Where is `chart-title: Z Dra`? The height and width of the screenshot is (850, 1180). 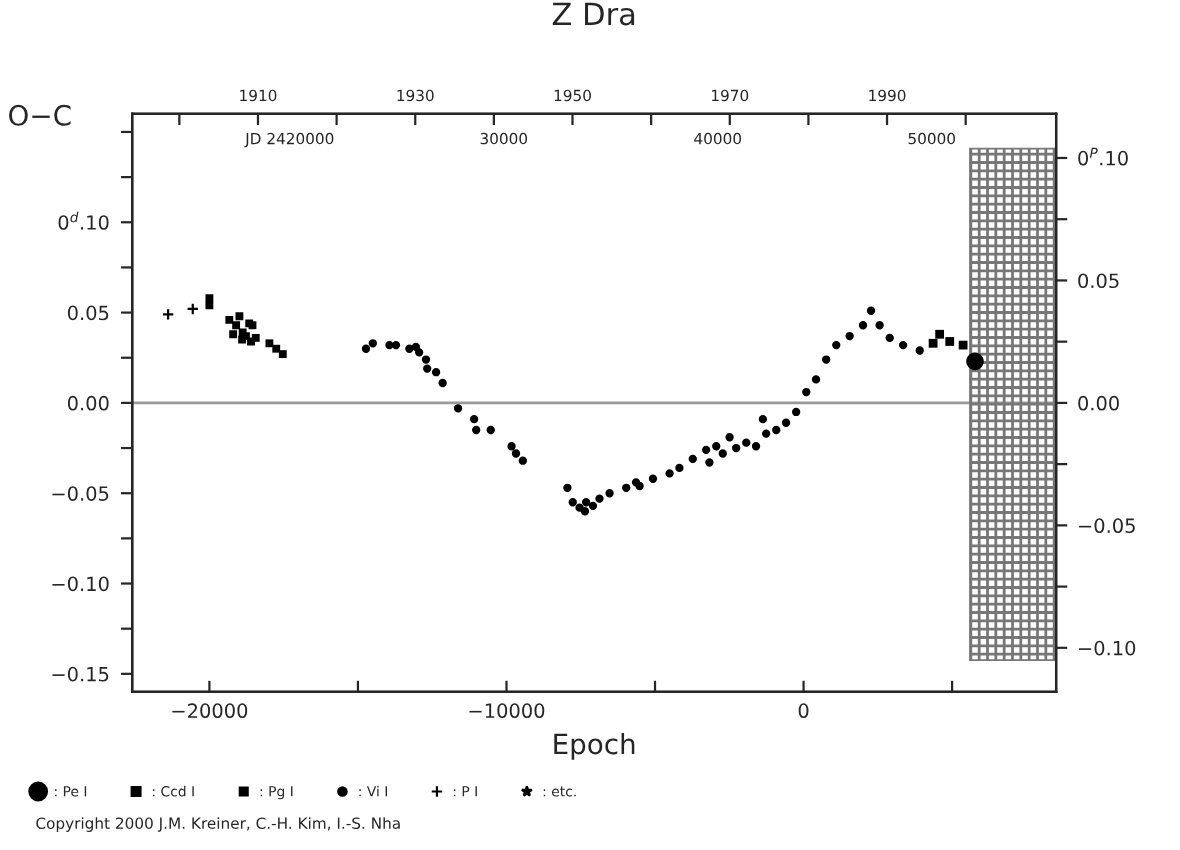 chart-title: Z Dra is located at coordinates (593, 14).